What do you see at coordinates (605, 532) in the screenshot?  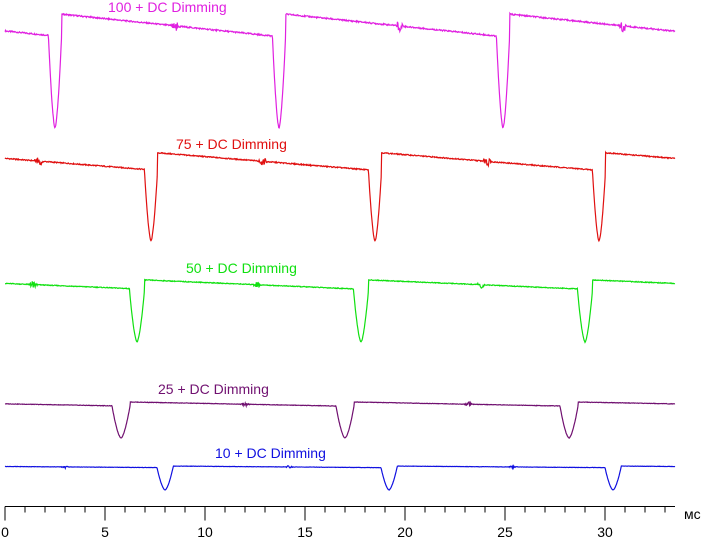 I see `x-tick-label: 30` at bounding box center [605, 532].